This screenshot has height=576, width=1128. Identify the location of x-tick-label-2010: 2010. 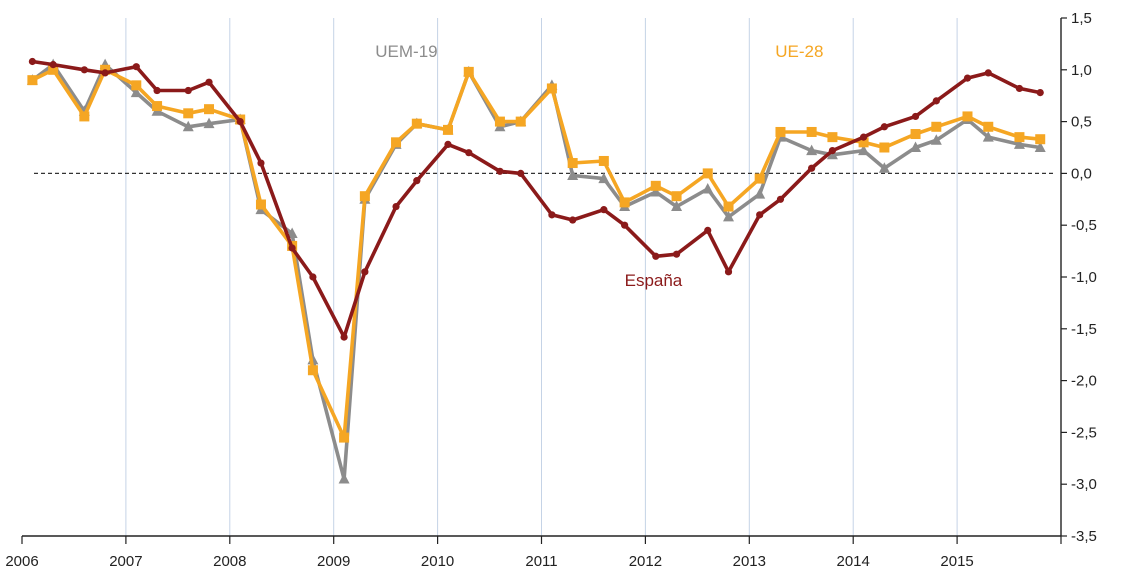
(437, 561).